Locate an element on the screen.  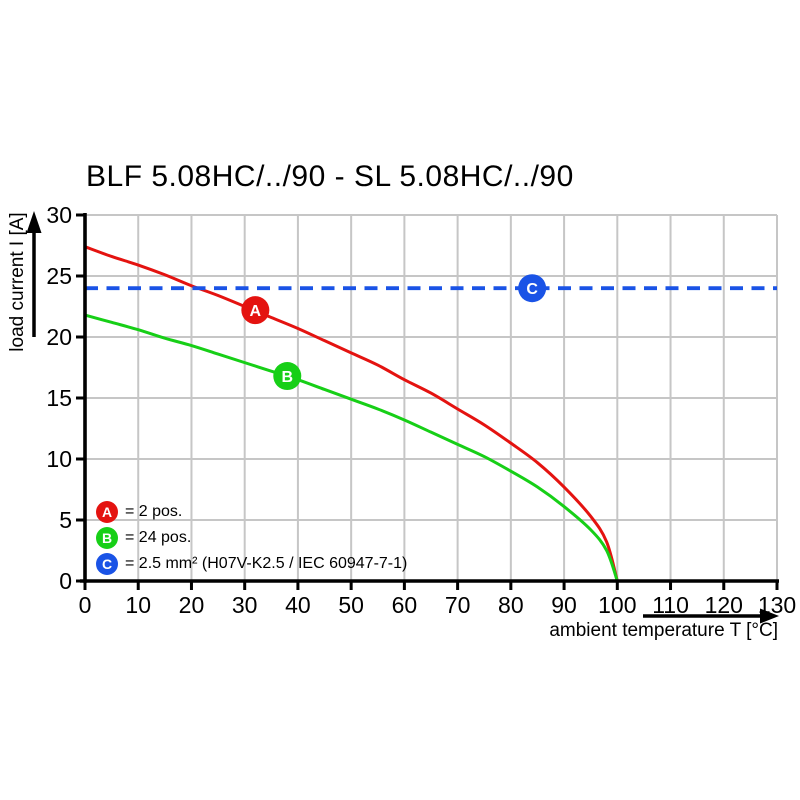
x-tick-label: 40 is located at coordinates (298, 605).